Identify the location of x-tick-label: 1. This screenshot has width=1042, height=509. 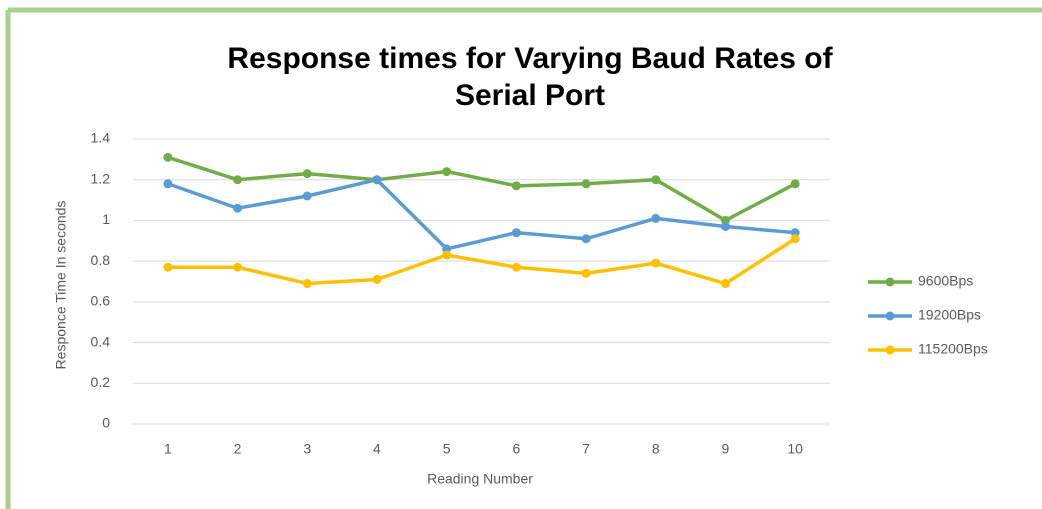
(168, 449).